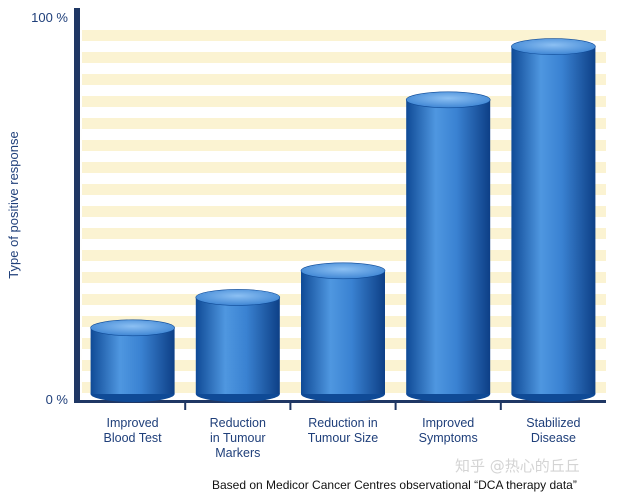 The height and width of the screenshot is (500, 630). I want to click on category-label: Improved Symptoms, so click(448, 430).